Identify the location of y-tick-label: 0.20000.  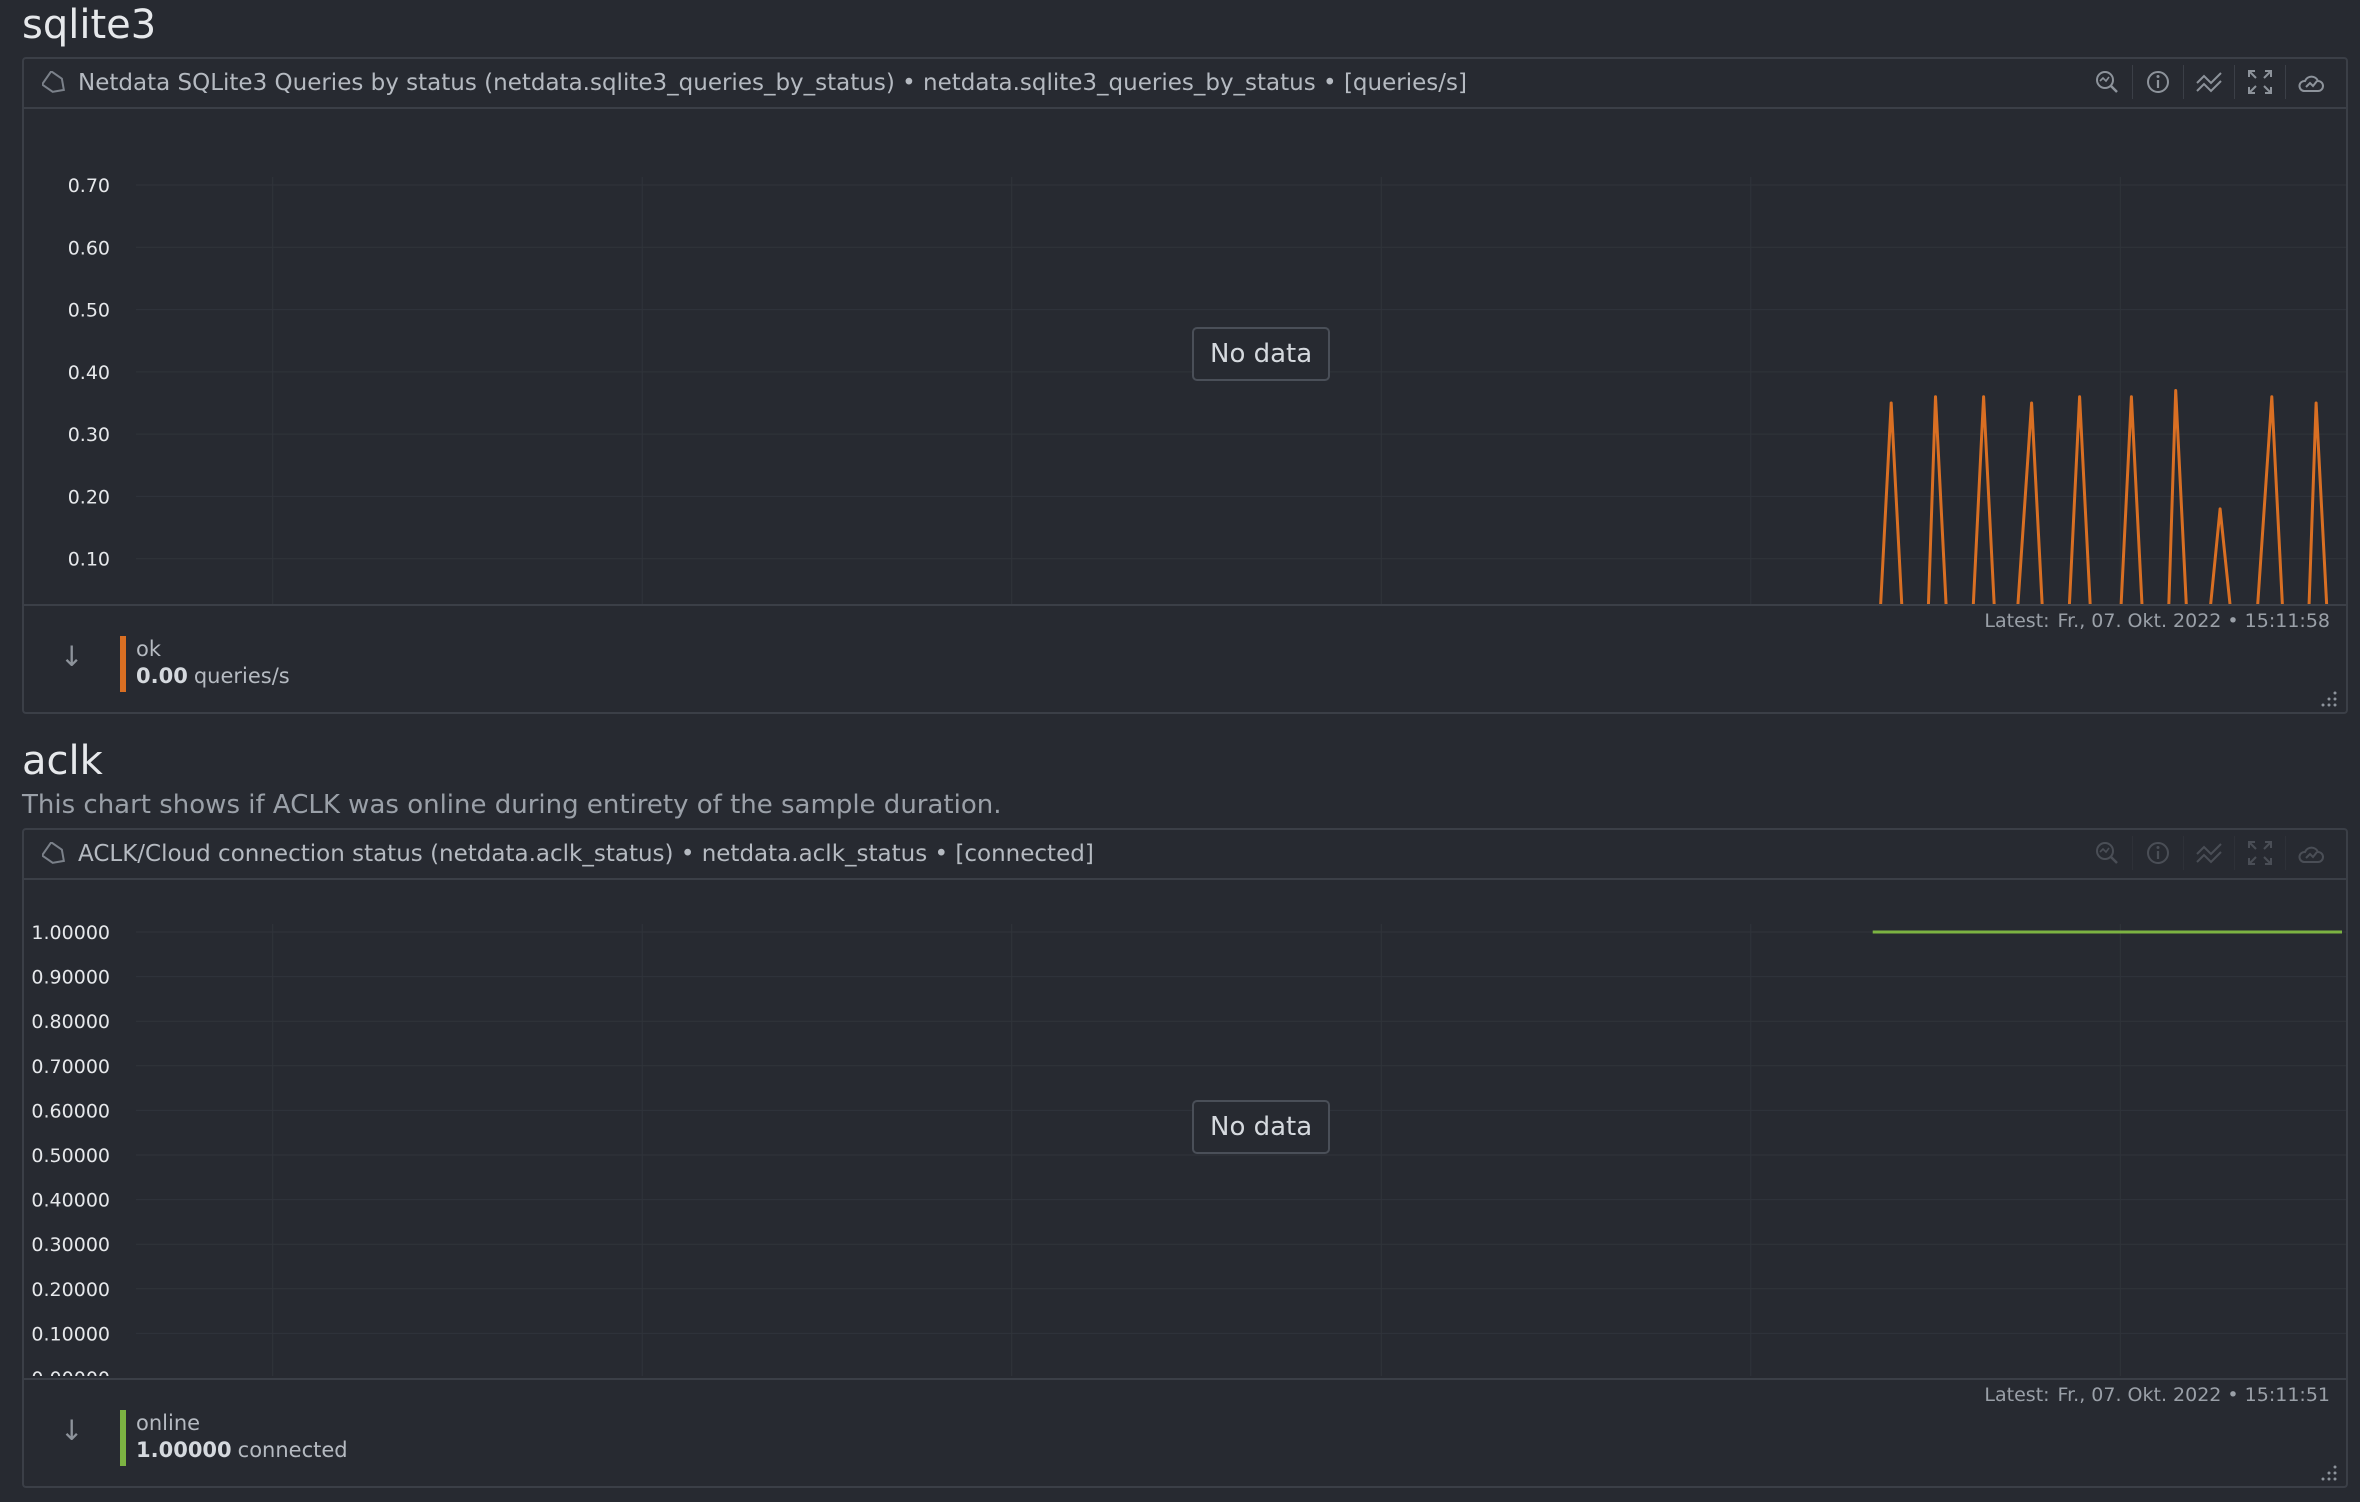
(70, 1290).